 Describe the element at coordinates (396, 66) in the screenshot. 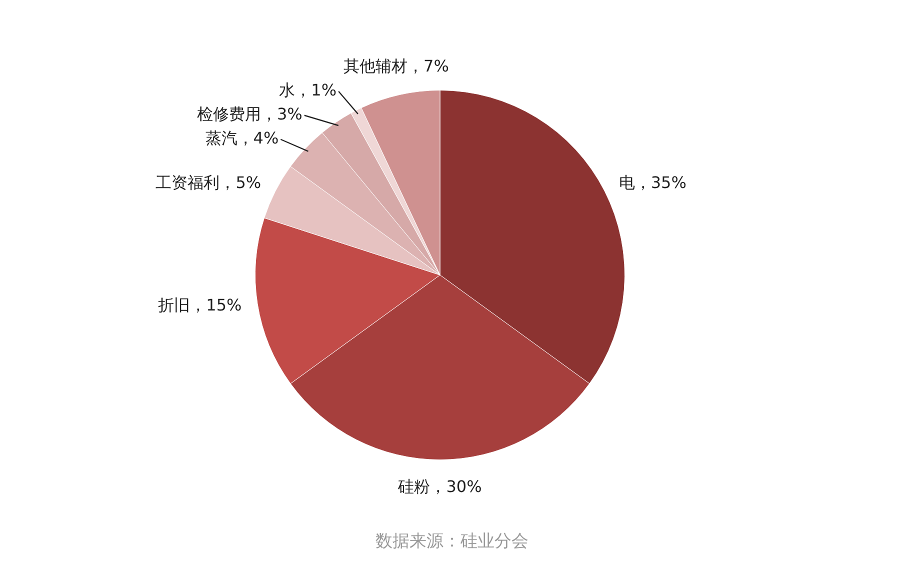

I see `slice-label: 其他辅材，7%` at that location.